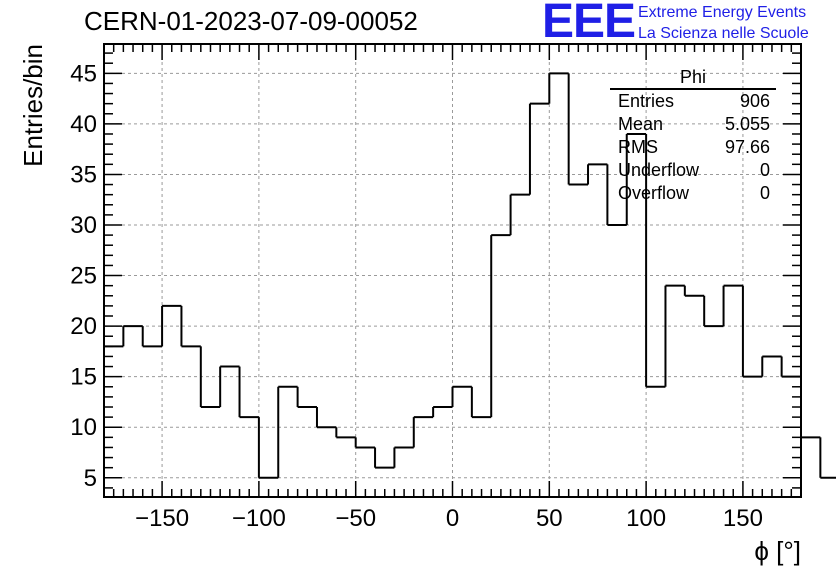 The height and width of the screenshot is (572, 836). What do you see at coordinates (646, 518) in the screenshot?
I see `x-tick-label: 100` at bounding box center [646, 518].